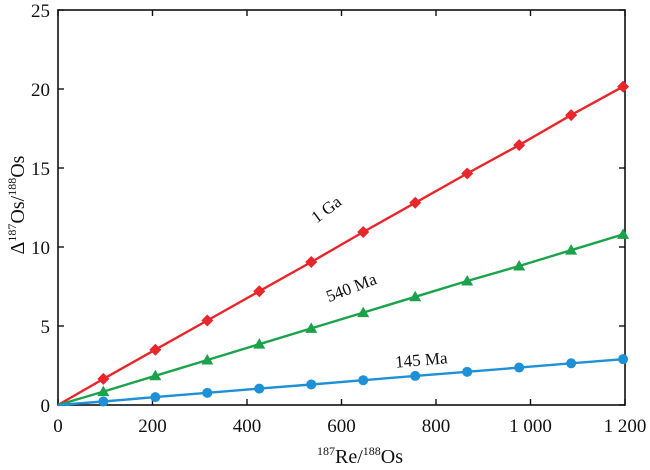 This screenshot has height=470, width=650. I want to click on series-label: 145 Ma, so click(421, 360).